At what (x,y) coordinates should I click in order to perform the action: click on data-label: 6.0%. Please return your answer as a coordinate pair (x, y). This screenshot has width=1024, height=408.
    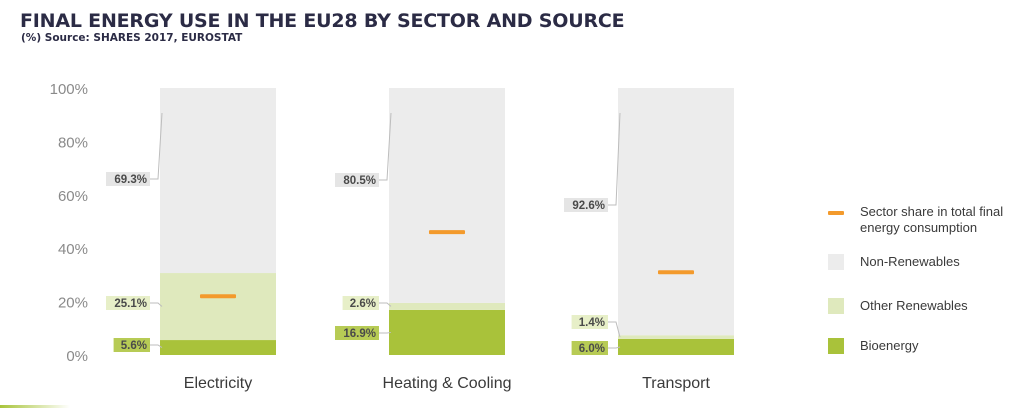
    Looking at the image, I should click on (592, 349).